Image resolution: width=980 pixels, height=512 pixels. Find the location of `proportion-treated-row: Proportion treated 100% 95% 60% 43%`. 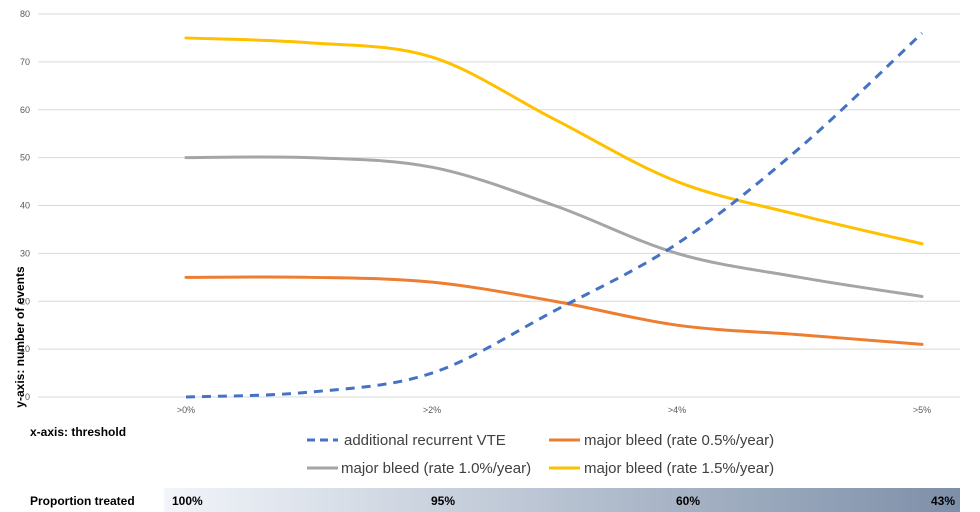

proportion-treated-row: Proportion treated 100% 95% 60% 43% is located at coordinates (495, 500).